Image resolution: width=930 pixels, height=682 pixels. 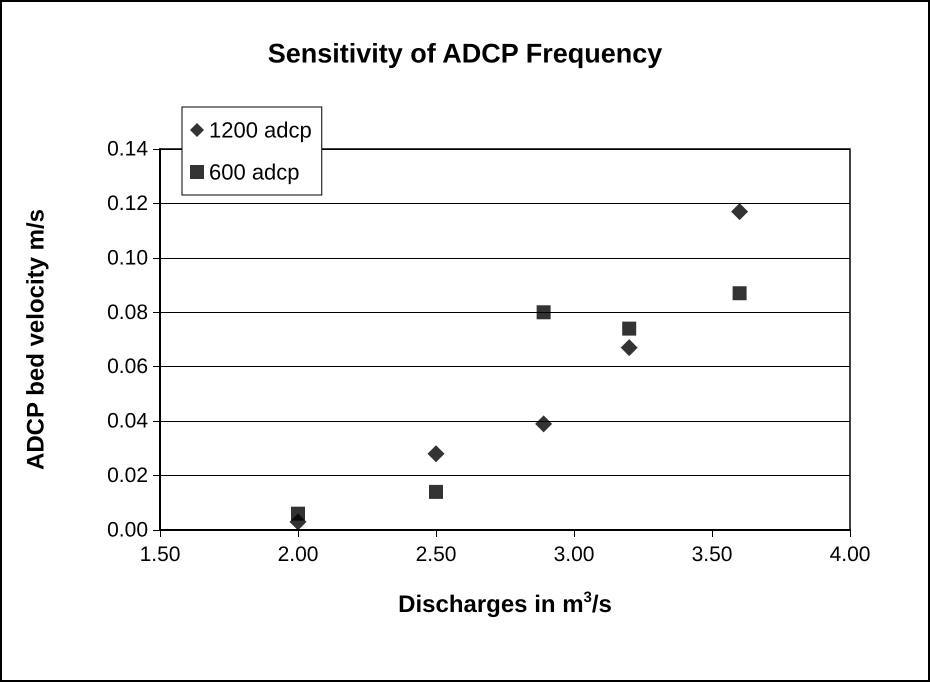 I want to click on y-tick-label: 0.14, so click(x=127, y=149).